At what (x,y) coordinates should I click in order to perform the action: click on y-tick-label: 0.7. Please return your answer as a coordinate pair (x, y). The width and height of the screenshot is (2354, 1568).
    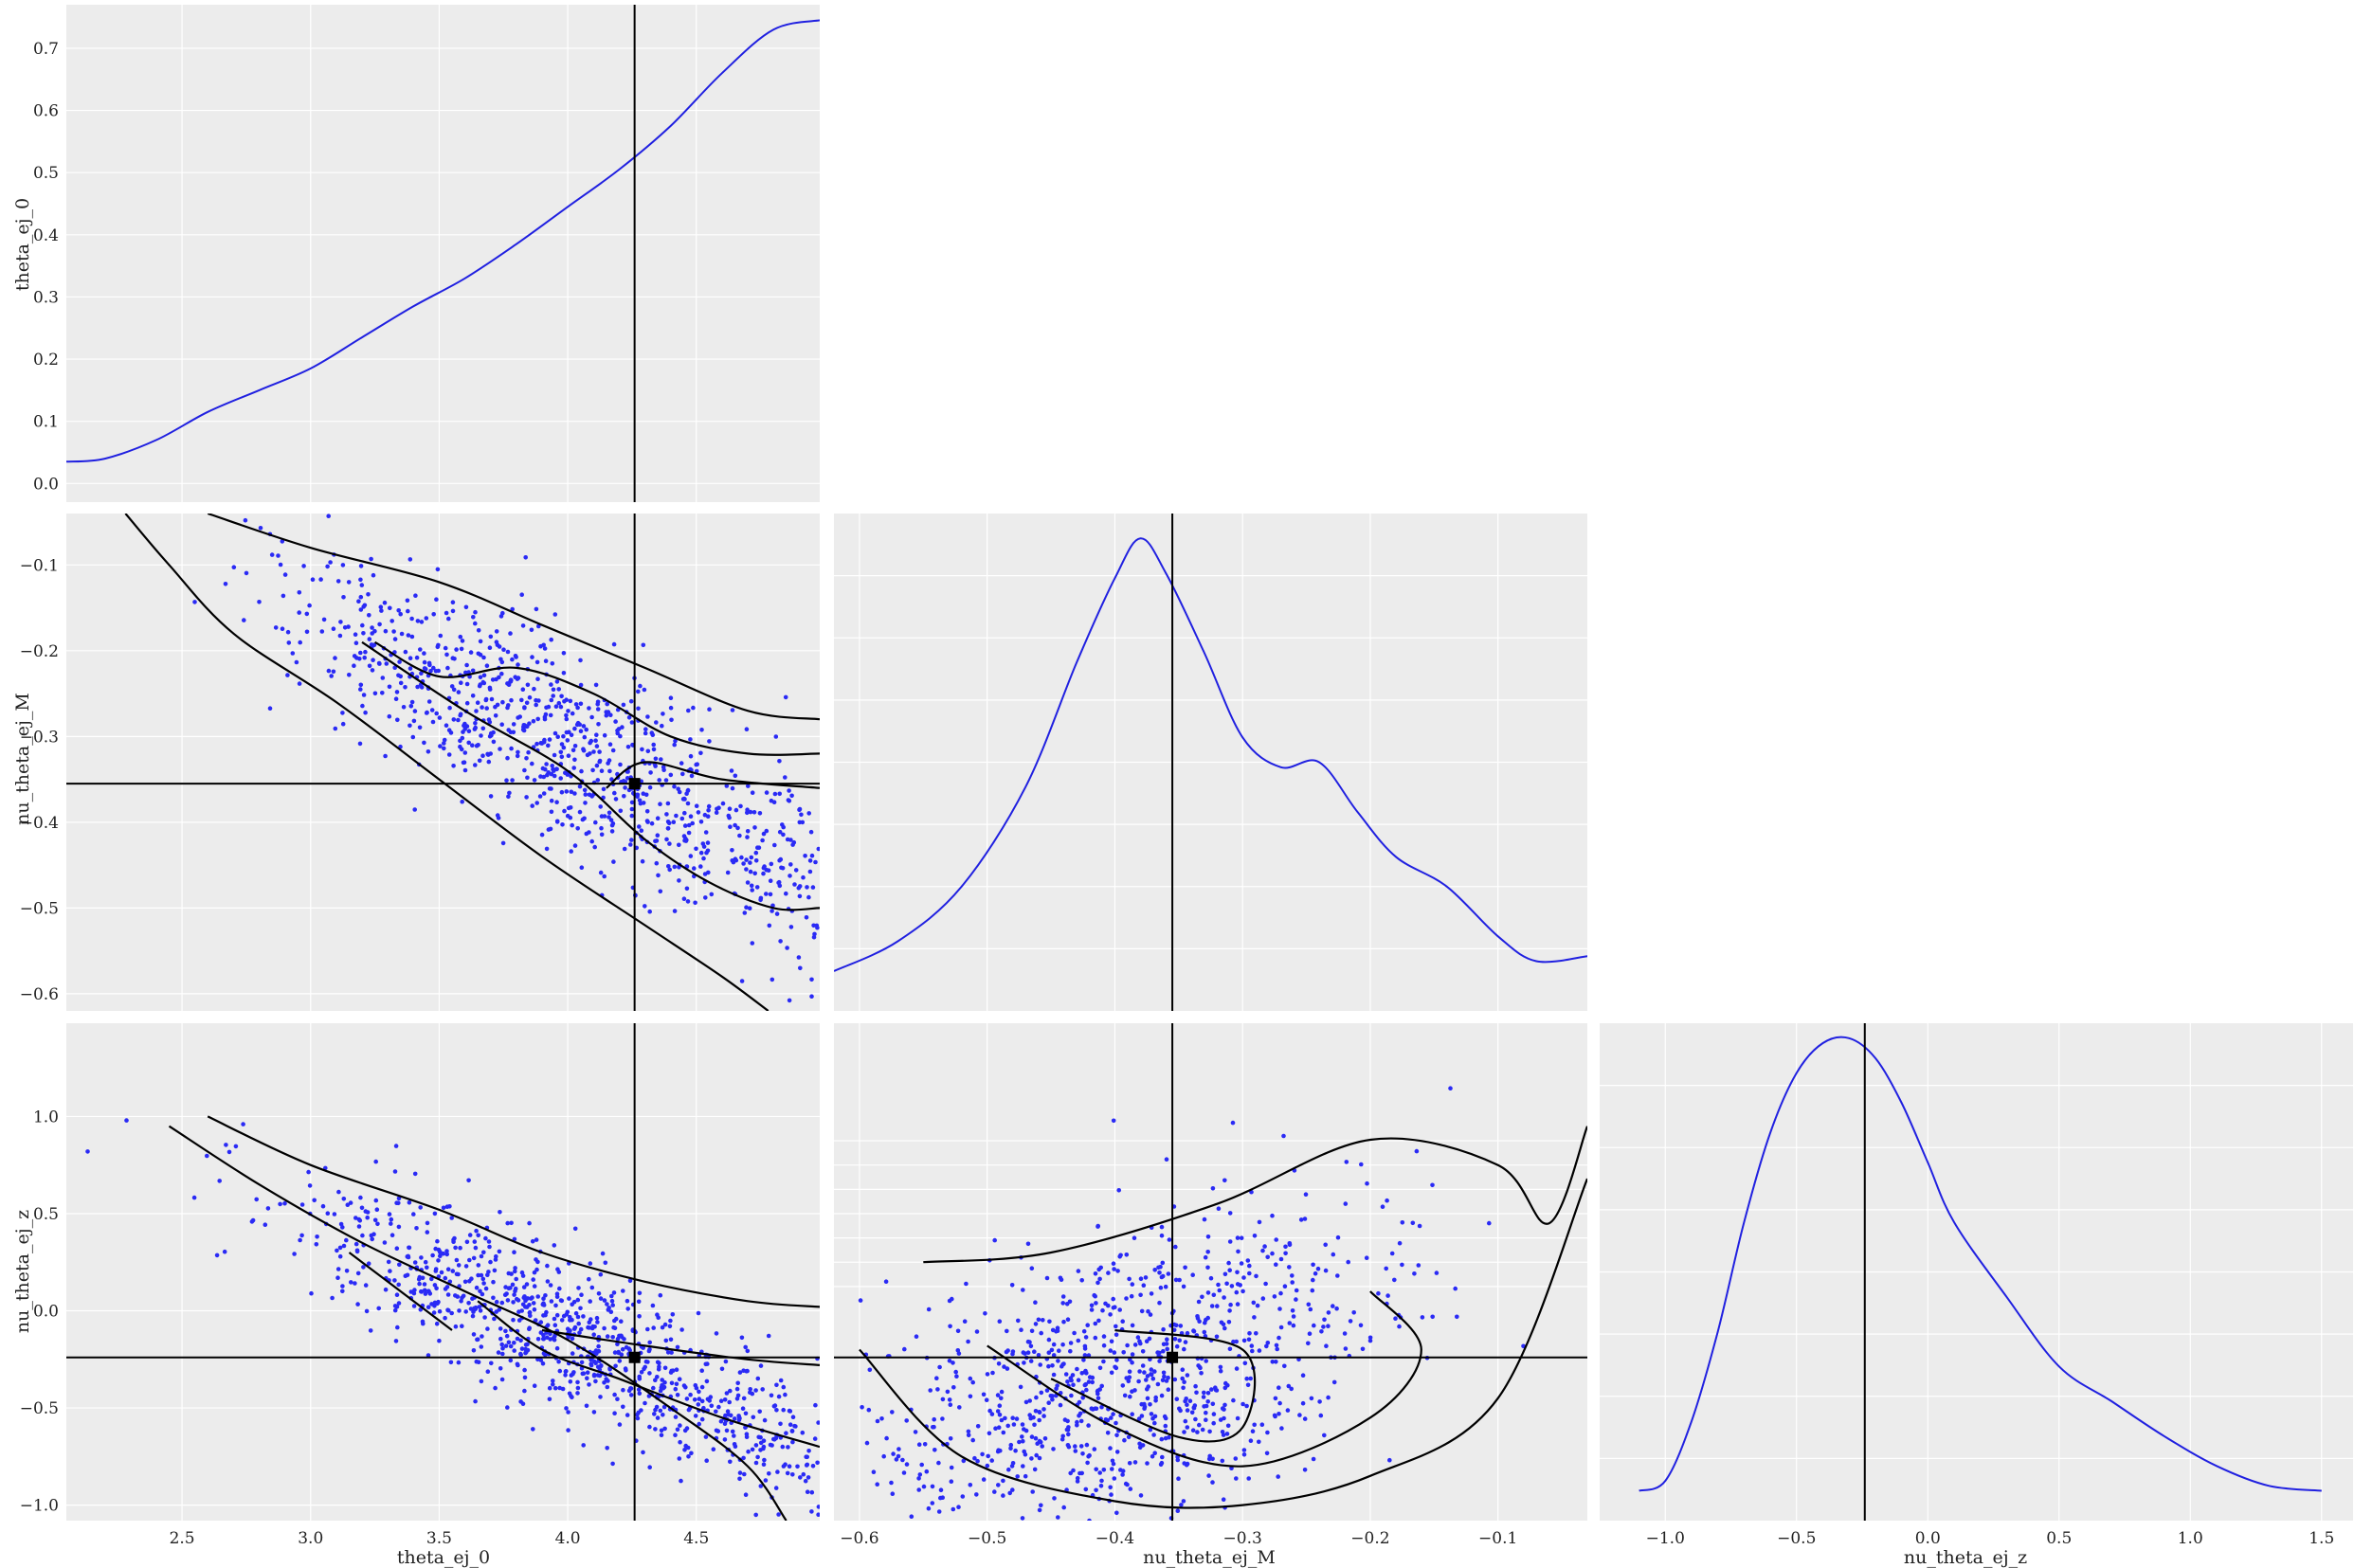
    Looking at the image, I should click on (46, 49).